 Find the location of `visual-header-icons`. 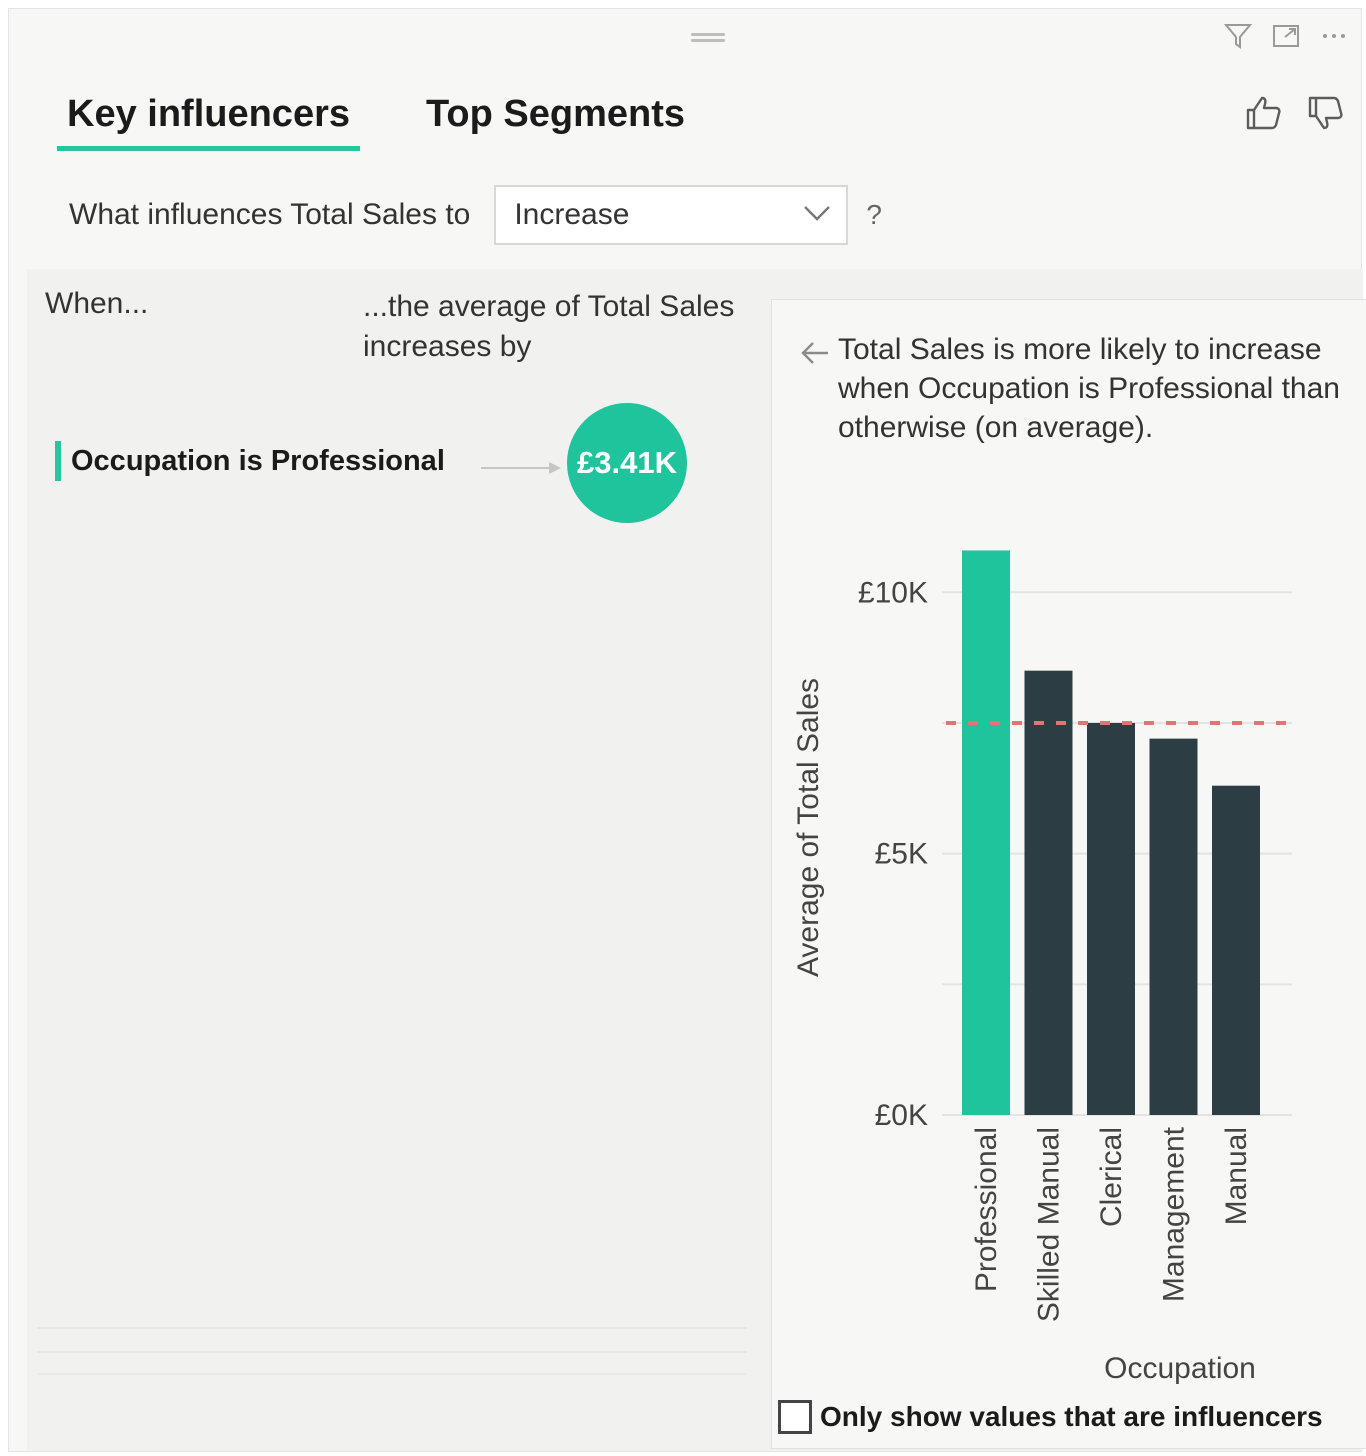

visual-header-icons is located at coordinates (1286, 36).